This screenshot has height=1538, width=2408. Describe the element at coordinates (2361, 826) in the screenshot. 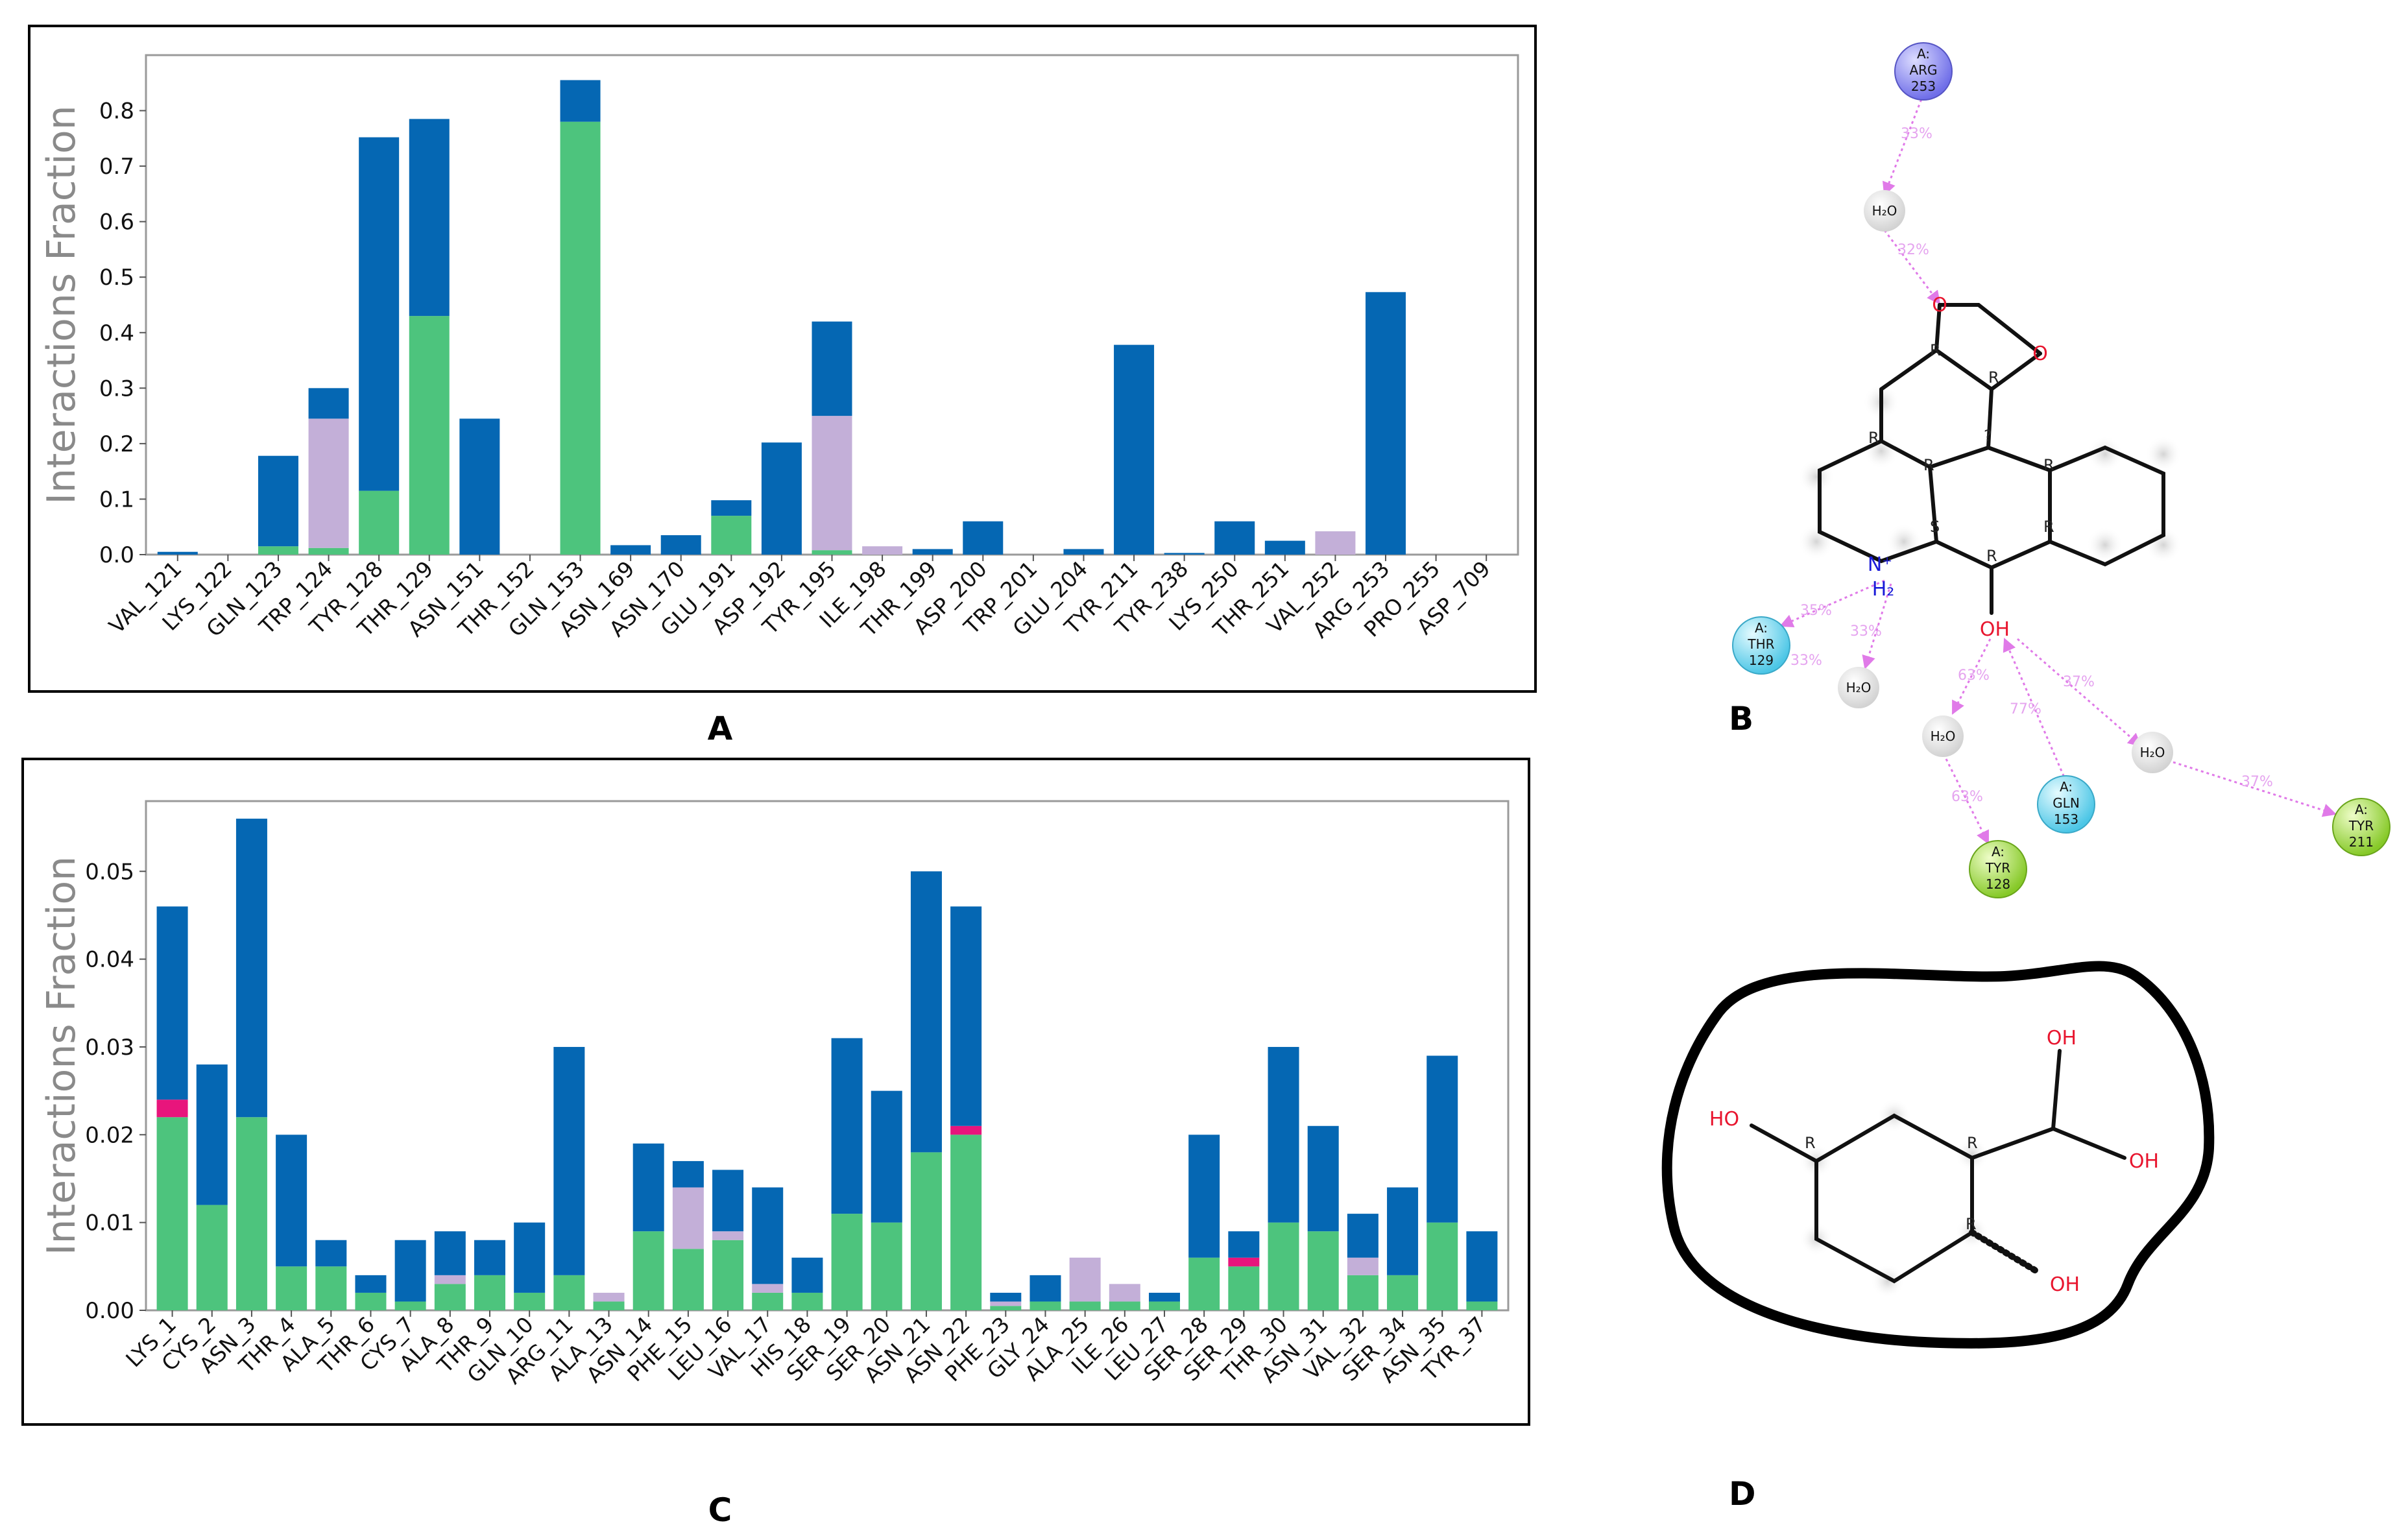

I see `svg-text: TYR` at that location.